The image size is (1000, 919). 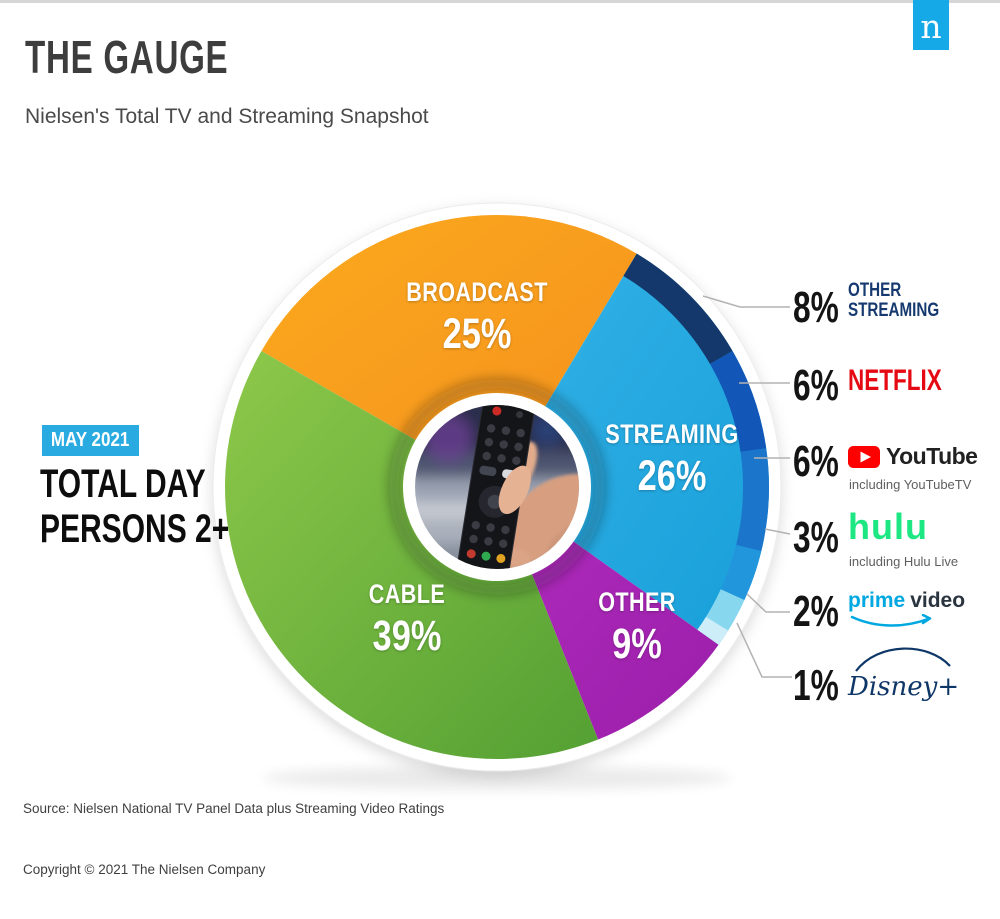 I want to click on youtube-play-icon, so click(x=864, y=456).